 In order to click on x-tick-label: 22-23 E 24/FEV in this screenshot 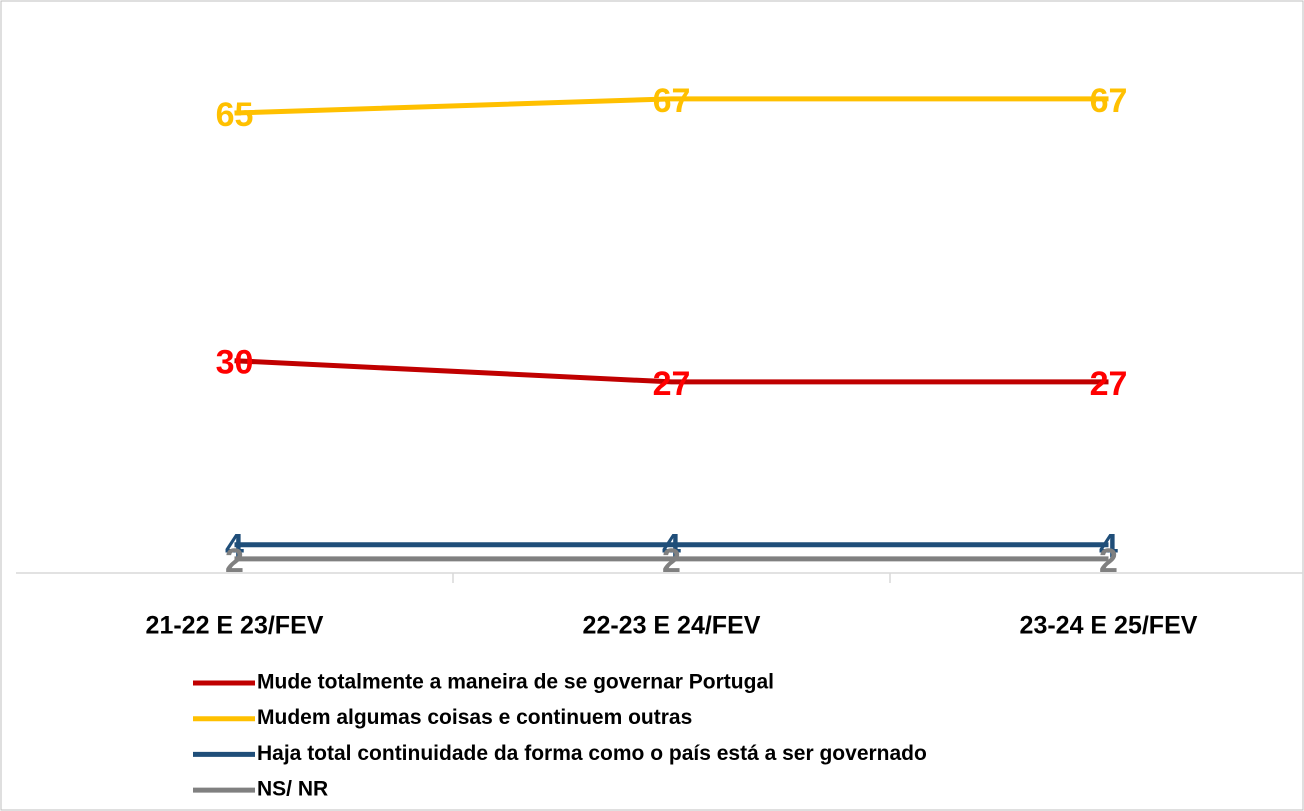, I will do `click(672, 626)`.